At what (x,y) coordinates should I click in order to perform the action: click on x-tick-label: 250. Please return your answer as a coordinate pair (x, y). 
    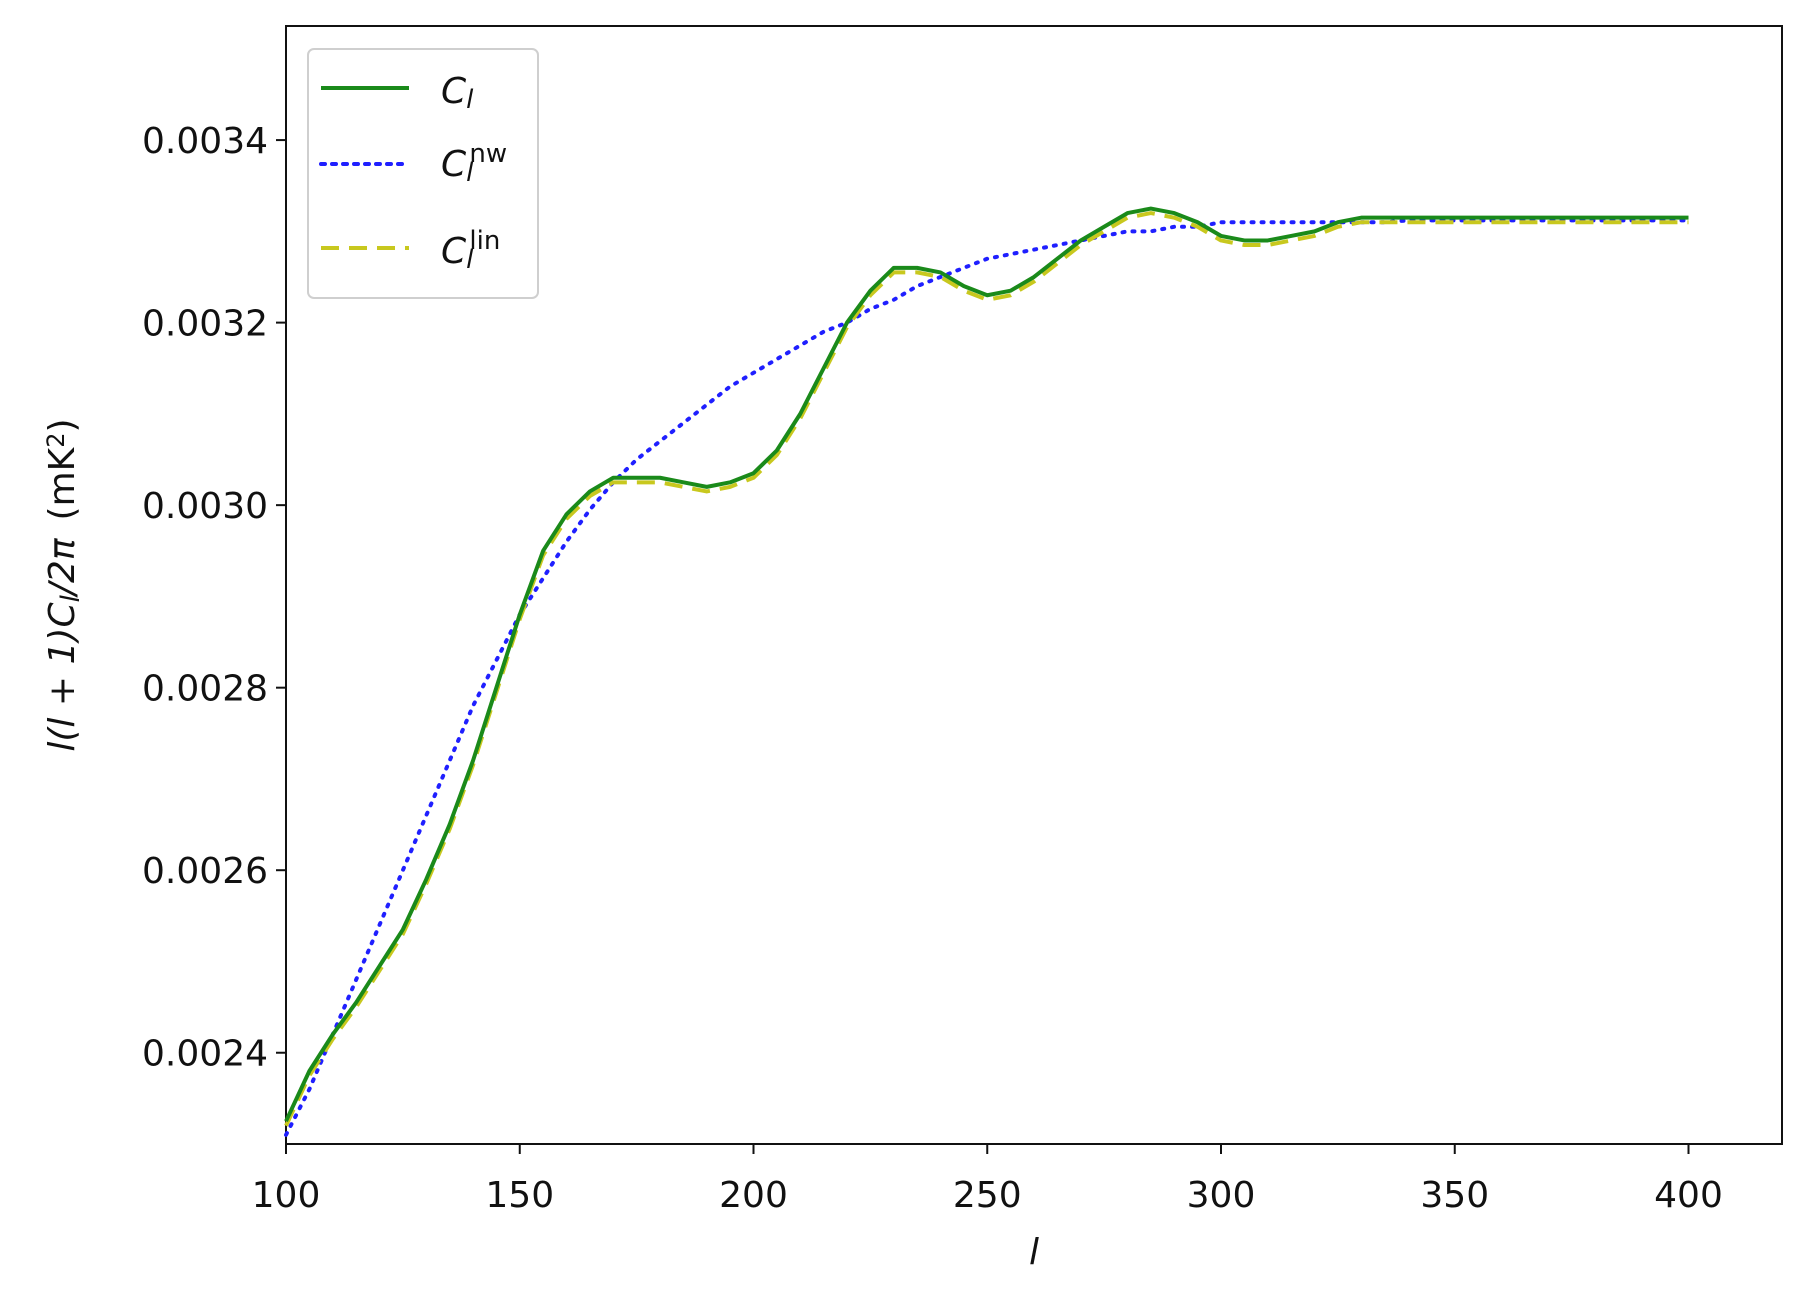
    Looking at the image, I should click on (987, 1195).